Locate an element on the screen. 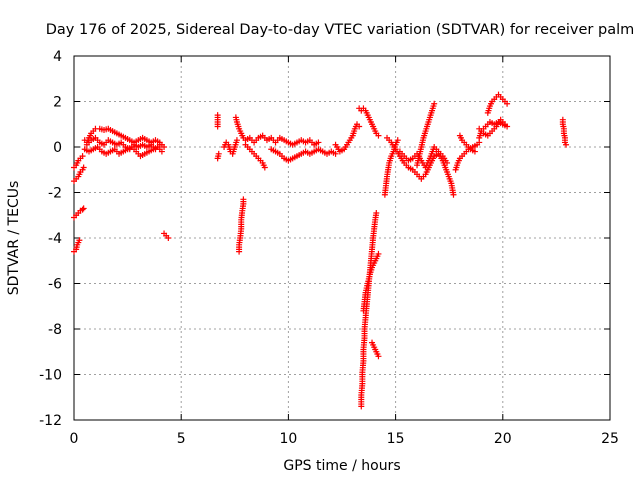 The image size is (640, 480). x-tick-label: 25 is located at coordinates (610, 439).